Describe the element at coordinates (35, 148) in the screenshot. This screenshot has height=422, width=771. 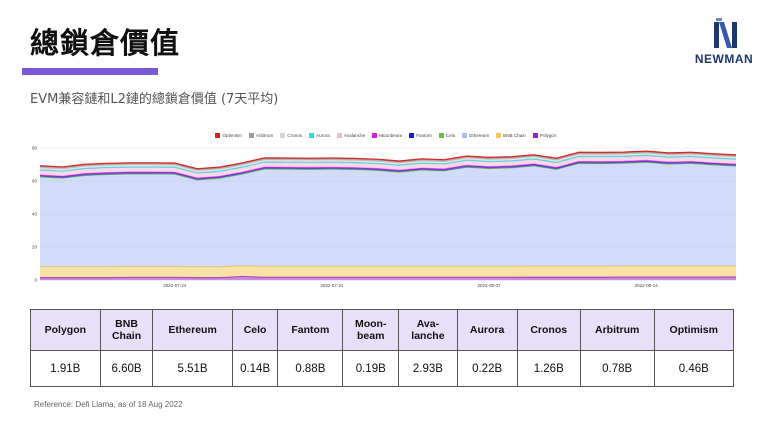
I see `y-tick-label: 80` at that location.